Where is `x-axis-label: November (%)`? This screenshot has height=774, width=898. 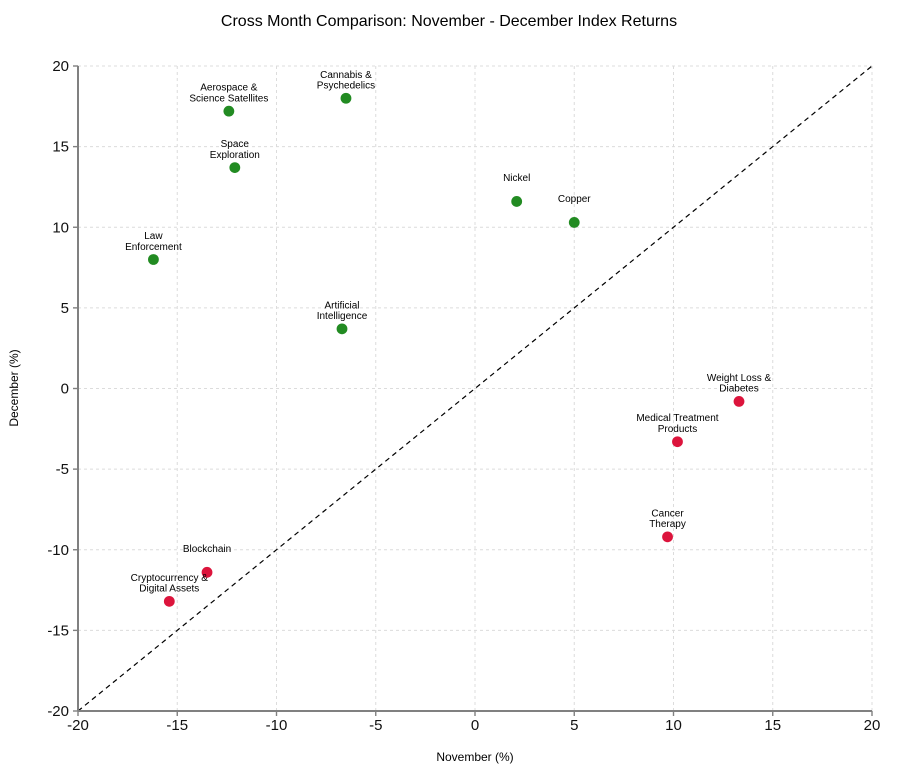 x-axis-label: November (%) is located at coordinates (475, 757).